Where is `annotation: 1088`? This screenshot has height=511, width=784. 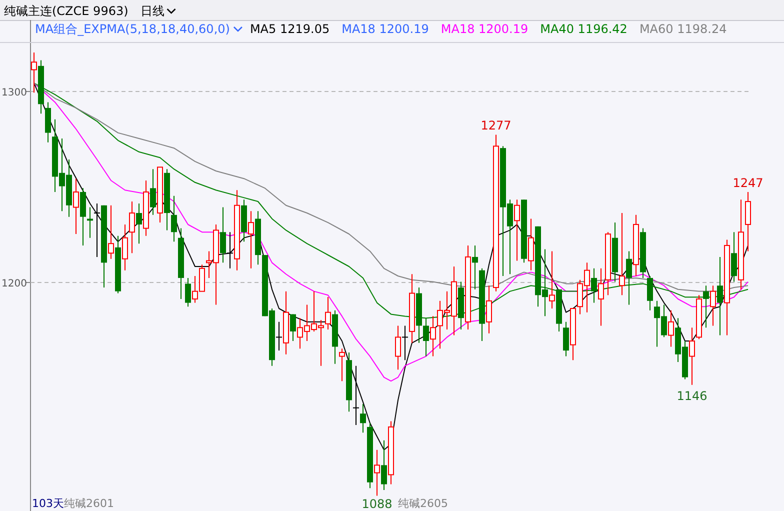
annotation: 1088 is located at coordinates (377, 504).